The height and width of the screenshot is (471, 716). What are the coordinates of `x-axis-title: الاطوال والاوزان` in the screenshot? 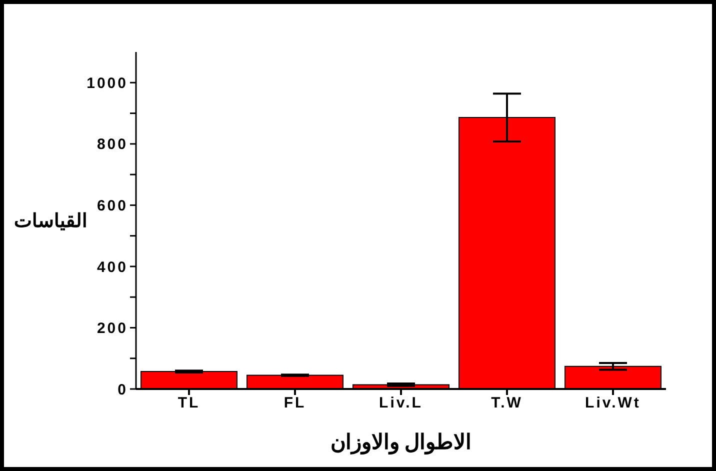 It's located at (401, 442).